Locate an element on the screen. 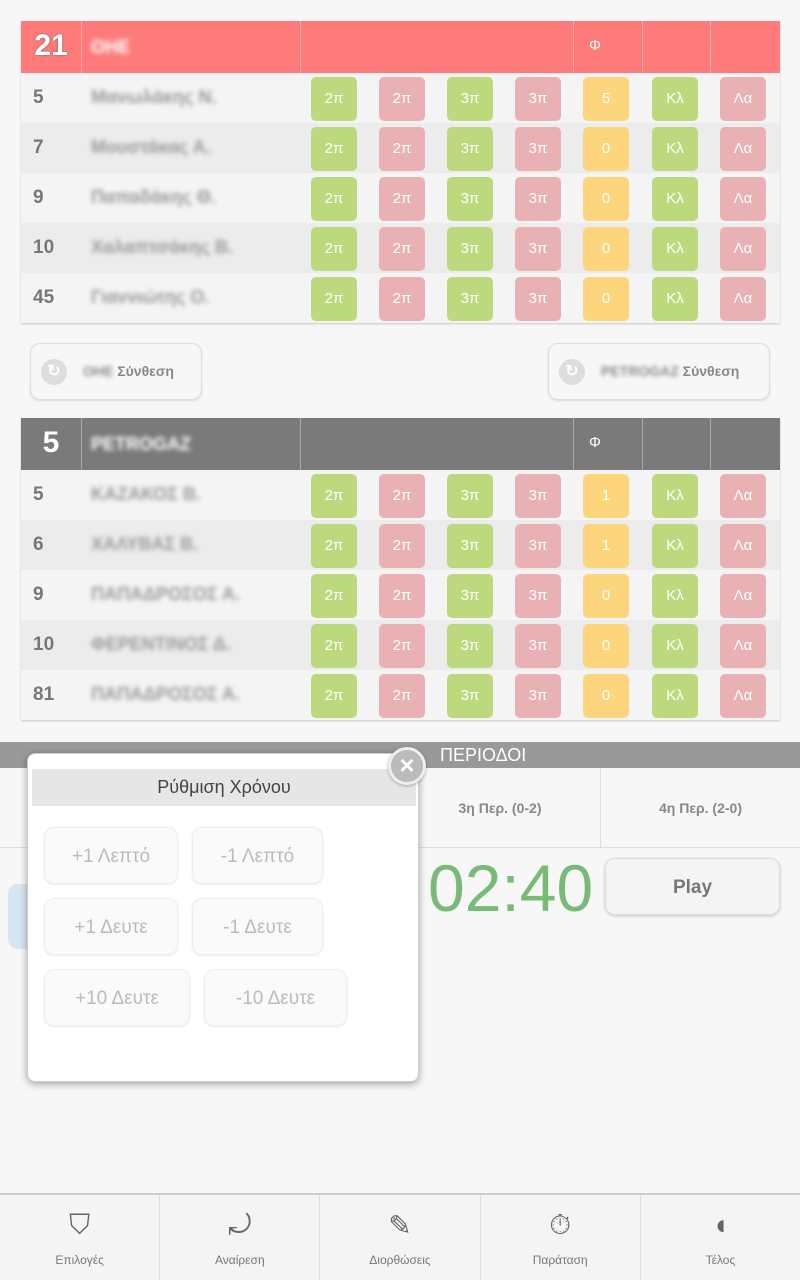 The width and height of the screenshot is (800, 1280). minus-1-minute-button: -1 Λεπτό is located at coordinates (257, 855).